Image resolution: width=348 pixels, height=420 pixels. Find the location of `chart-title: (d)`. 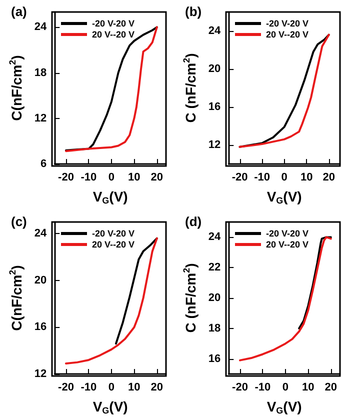

chart-title: (d) is located at coordinates (193, 221).